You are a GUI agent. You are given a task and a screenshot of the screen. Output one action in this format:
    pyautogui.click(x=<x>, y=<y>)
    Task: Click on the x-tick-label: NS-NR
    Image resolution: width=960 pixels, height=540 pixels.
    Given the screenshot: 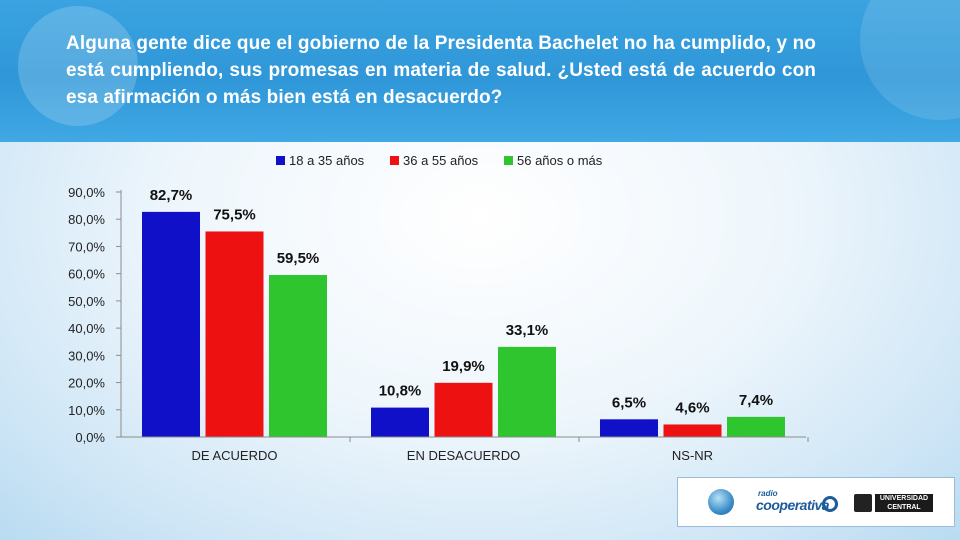 What is the action you would take?
    pyautogui.click(x=692, y=455)
    